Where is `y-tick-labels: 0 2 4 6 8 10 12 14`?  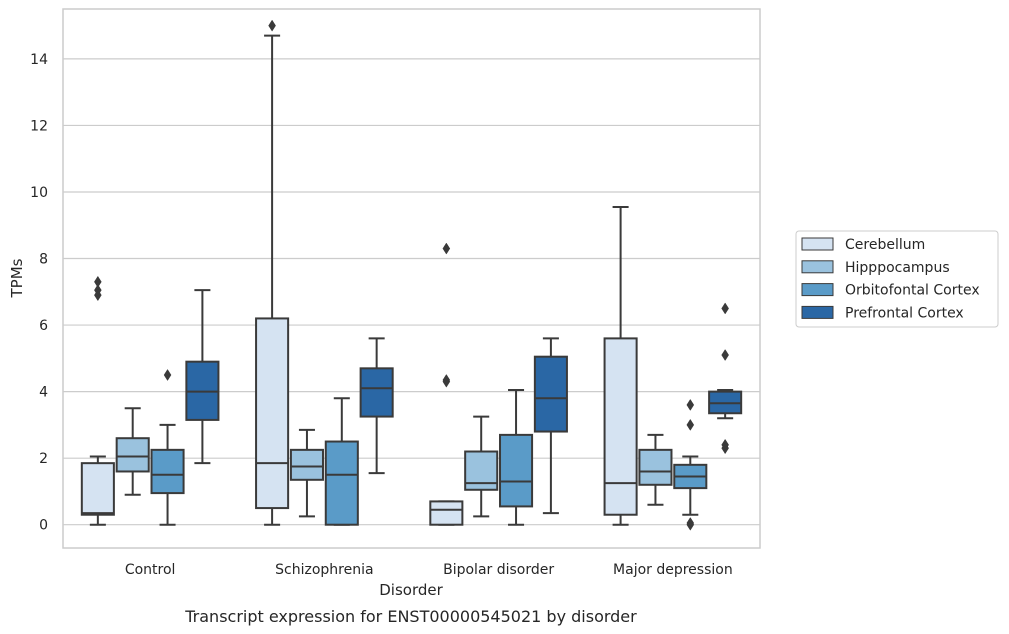 y-tick-labels: 0 2 4 6 8 10 12 14 is located at coordinates (39, 293).